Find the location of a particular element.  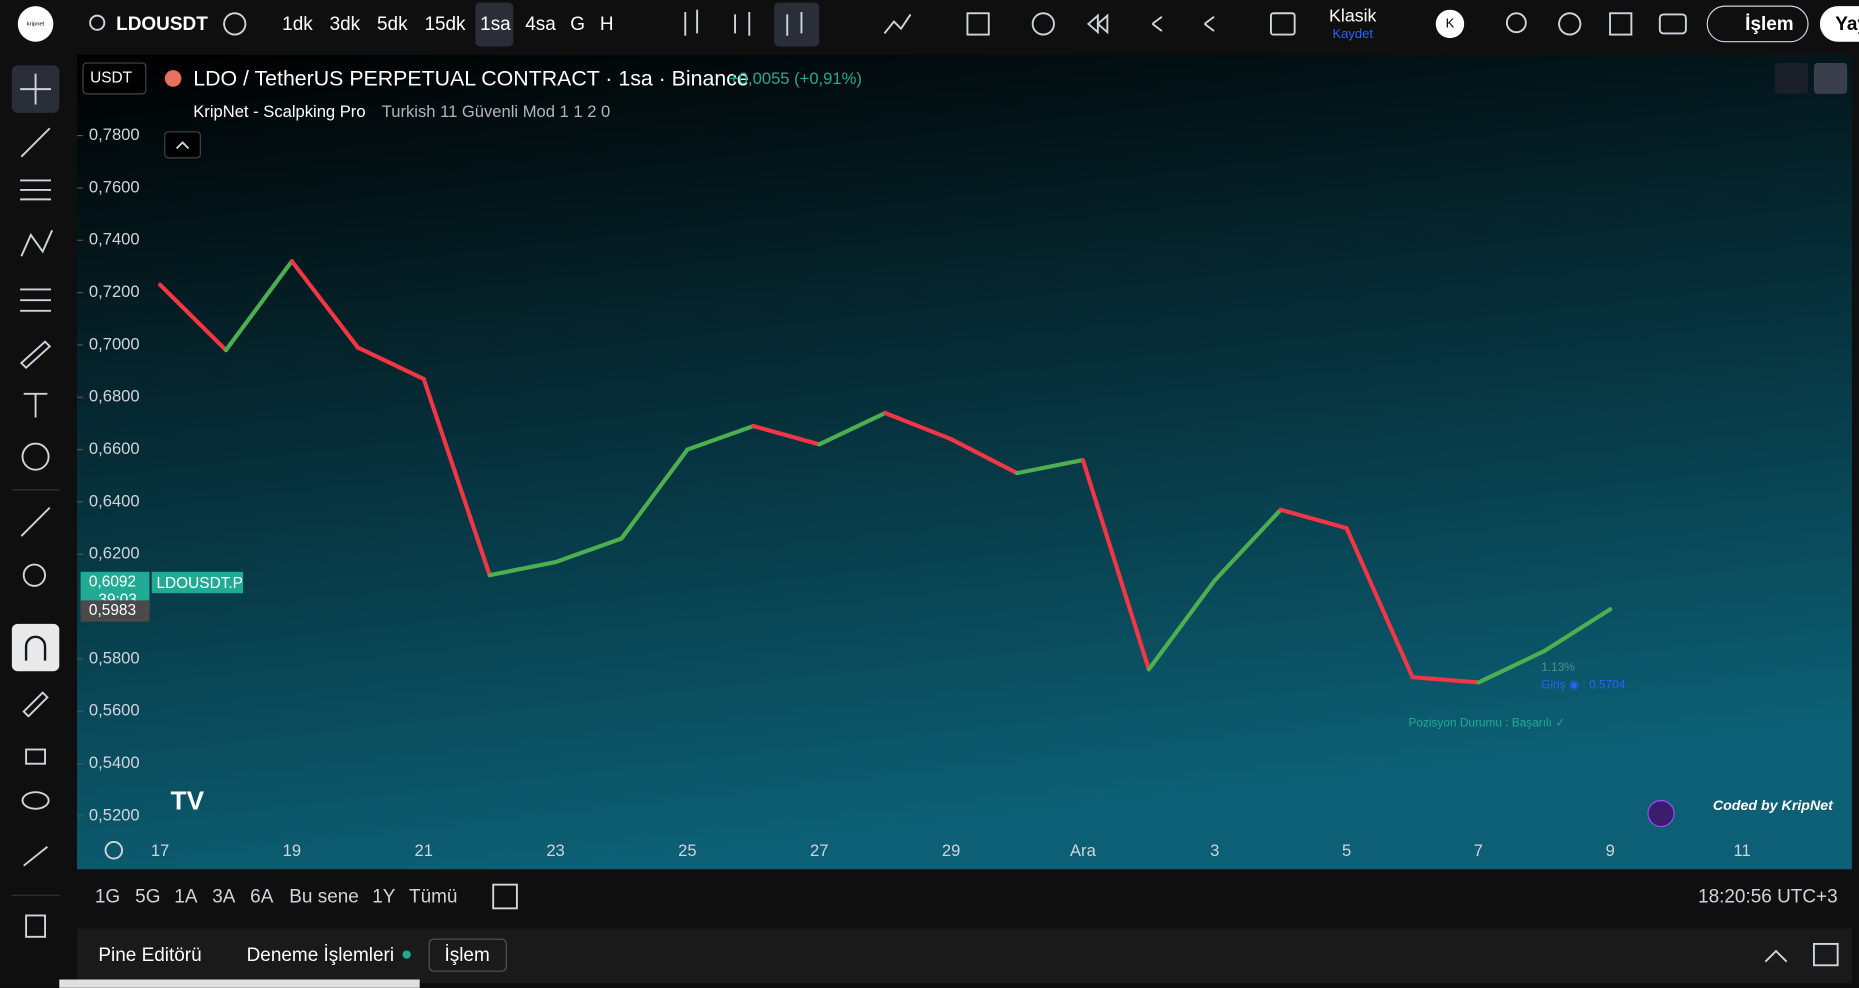

collapse-button is located at coordinates (182, 145).